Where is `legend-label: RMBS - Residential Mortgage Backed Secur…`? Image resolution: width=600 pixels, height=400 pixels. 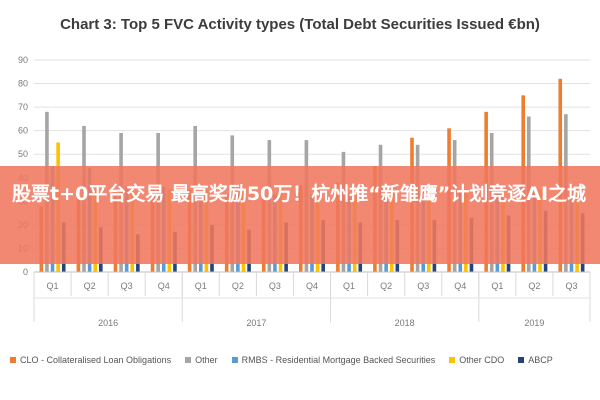
legend-label: RMBS - Residential Mortgage Backed Secur… is located at coordinates (338, 360).